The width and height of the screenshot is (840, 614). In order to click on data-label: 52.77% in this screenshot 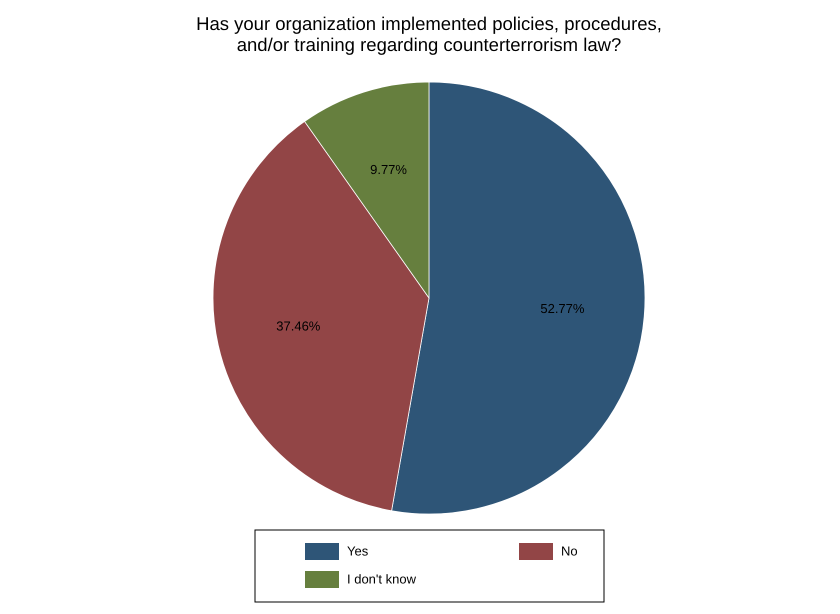, I will do `click(562, 308)`.